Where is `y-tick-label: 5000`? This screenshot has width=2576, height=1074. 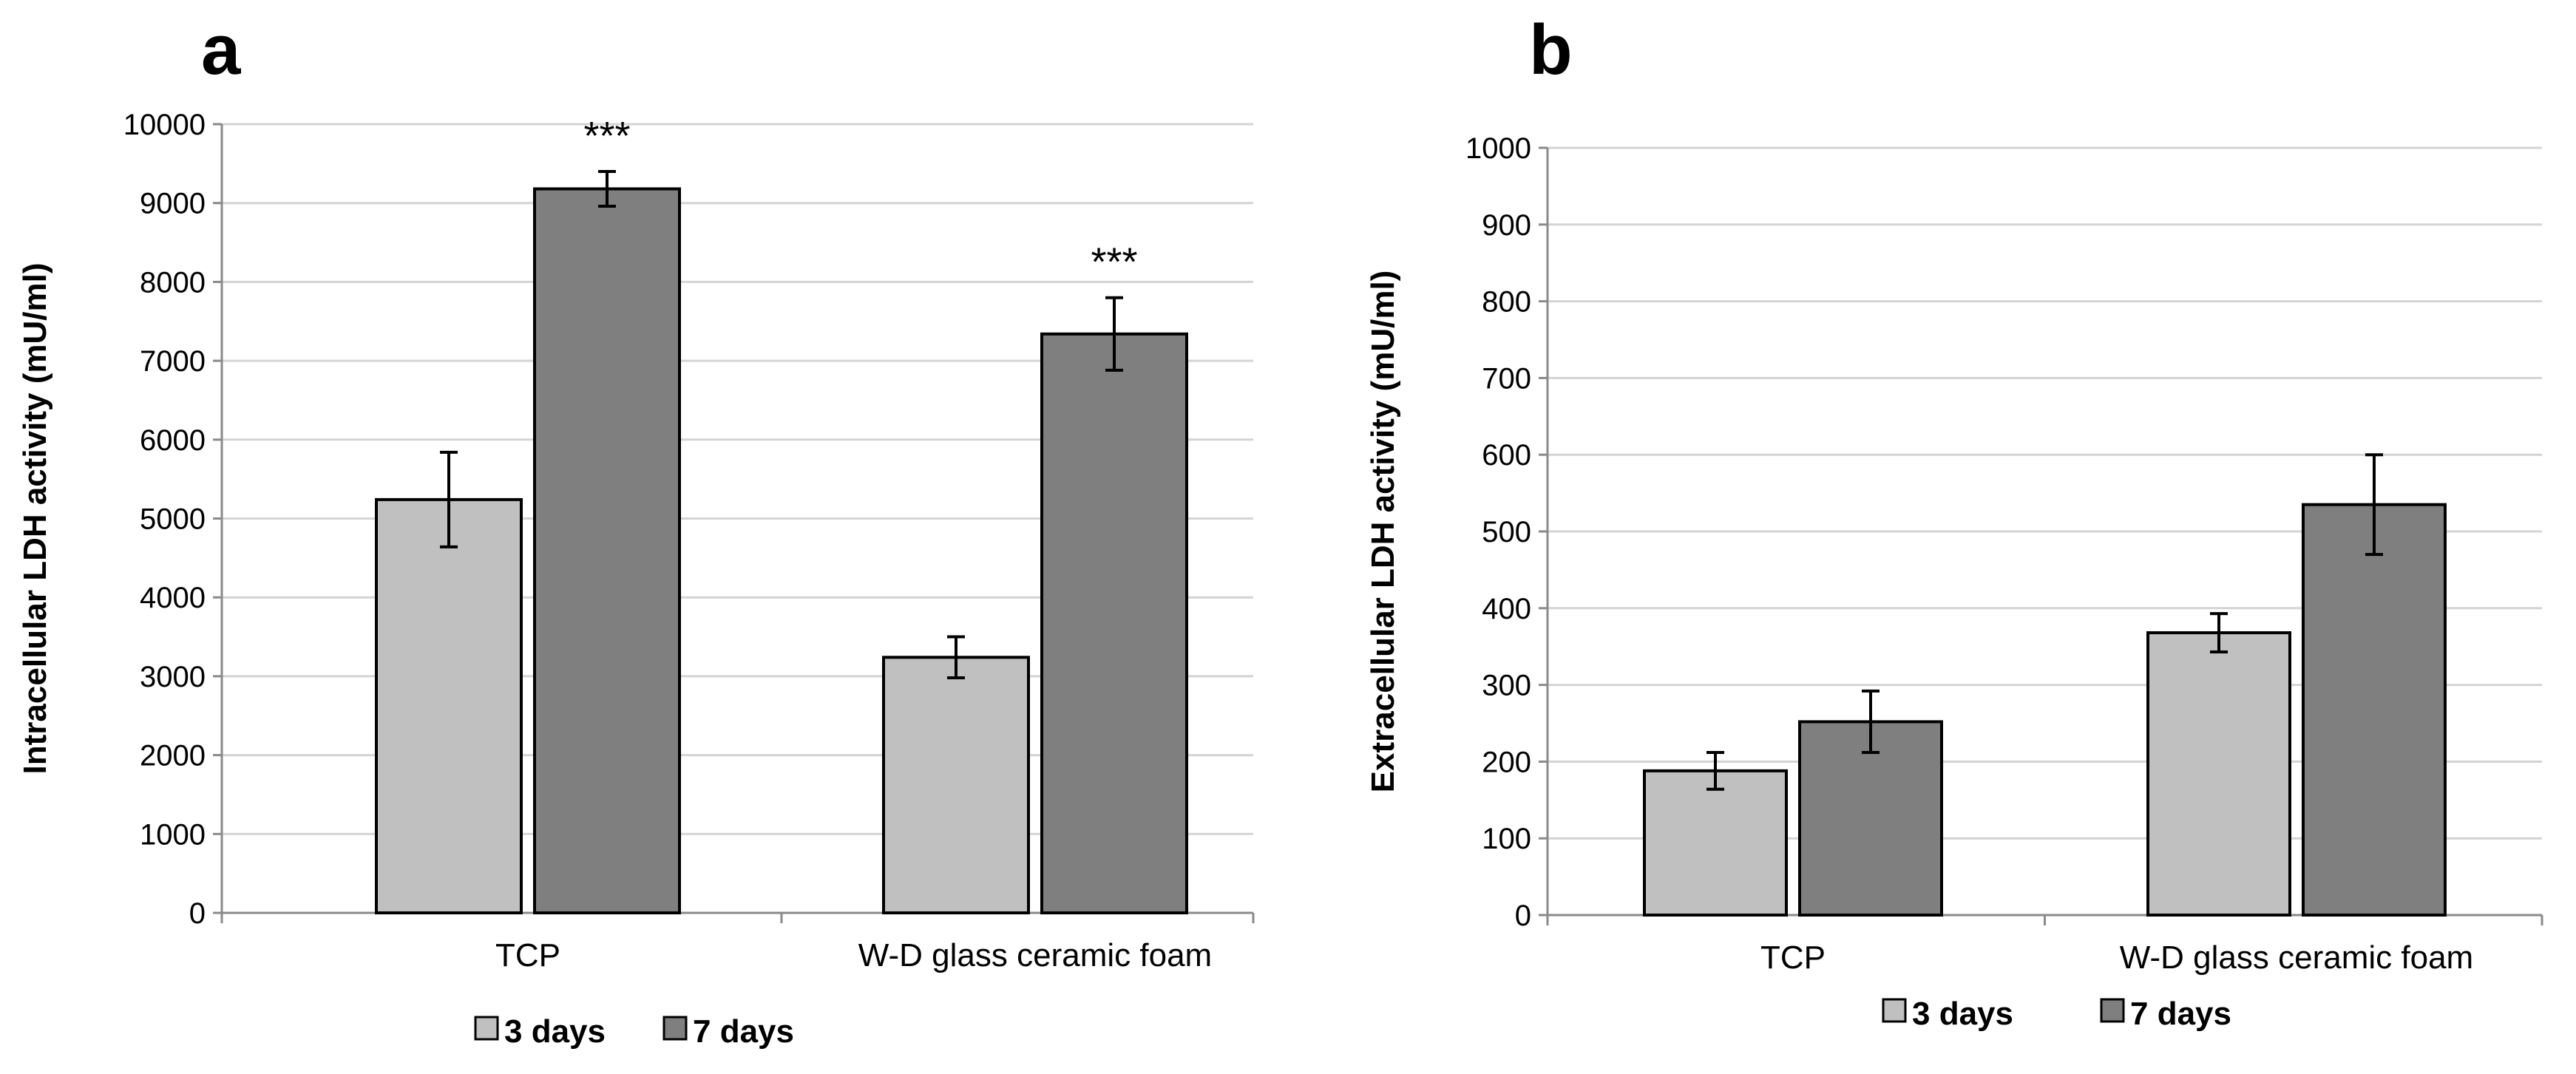 y-tick-label: 5000 is located at coordinates (173, 519).